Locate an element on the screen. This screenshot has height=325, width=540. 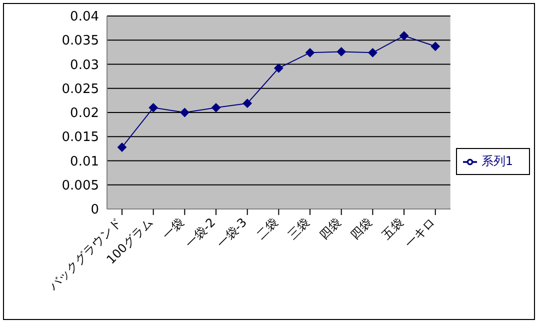
x-tick-label: 三袋 is located at coordinates (298, 228).